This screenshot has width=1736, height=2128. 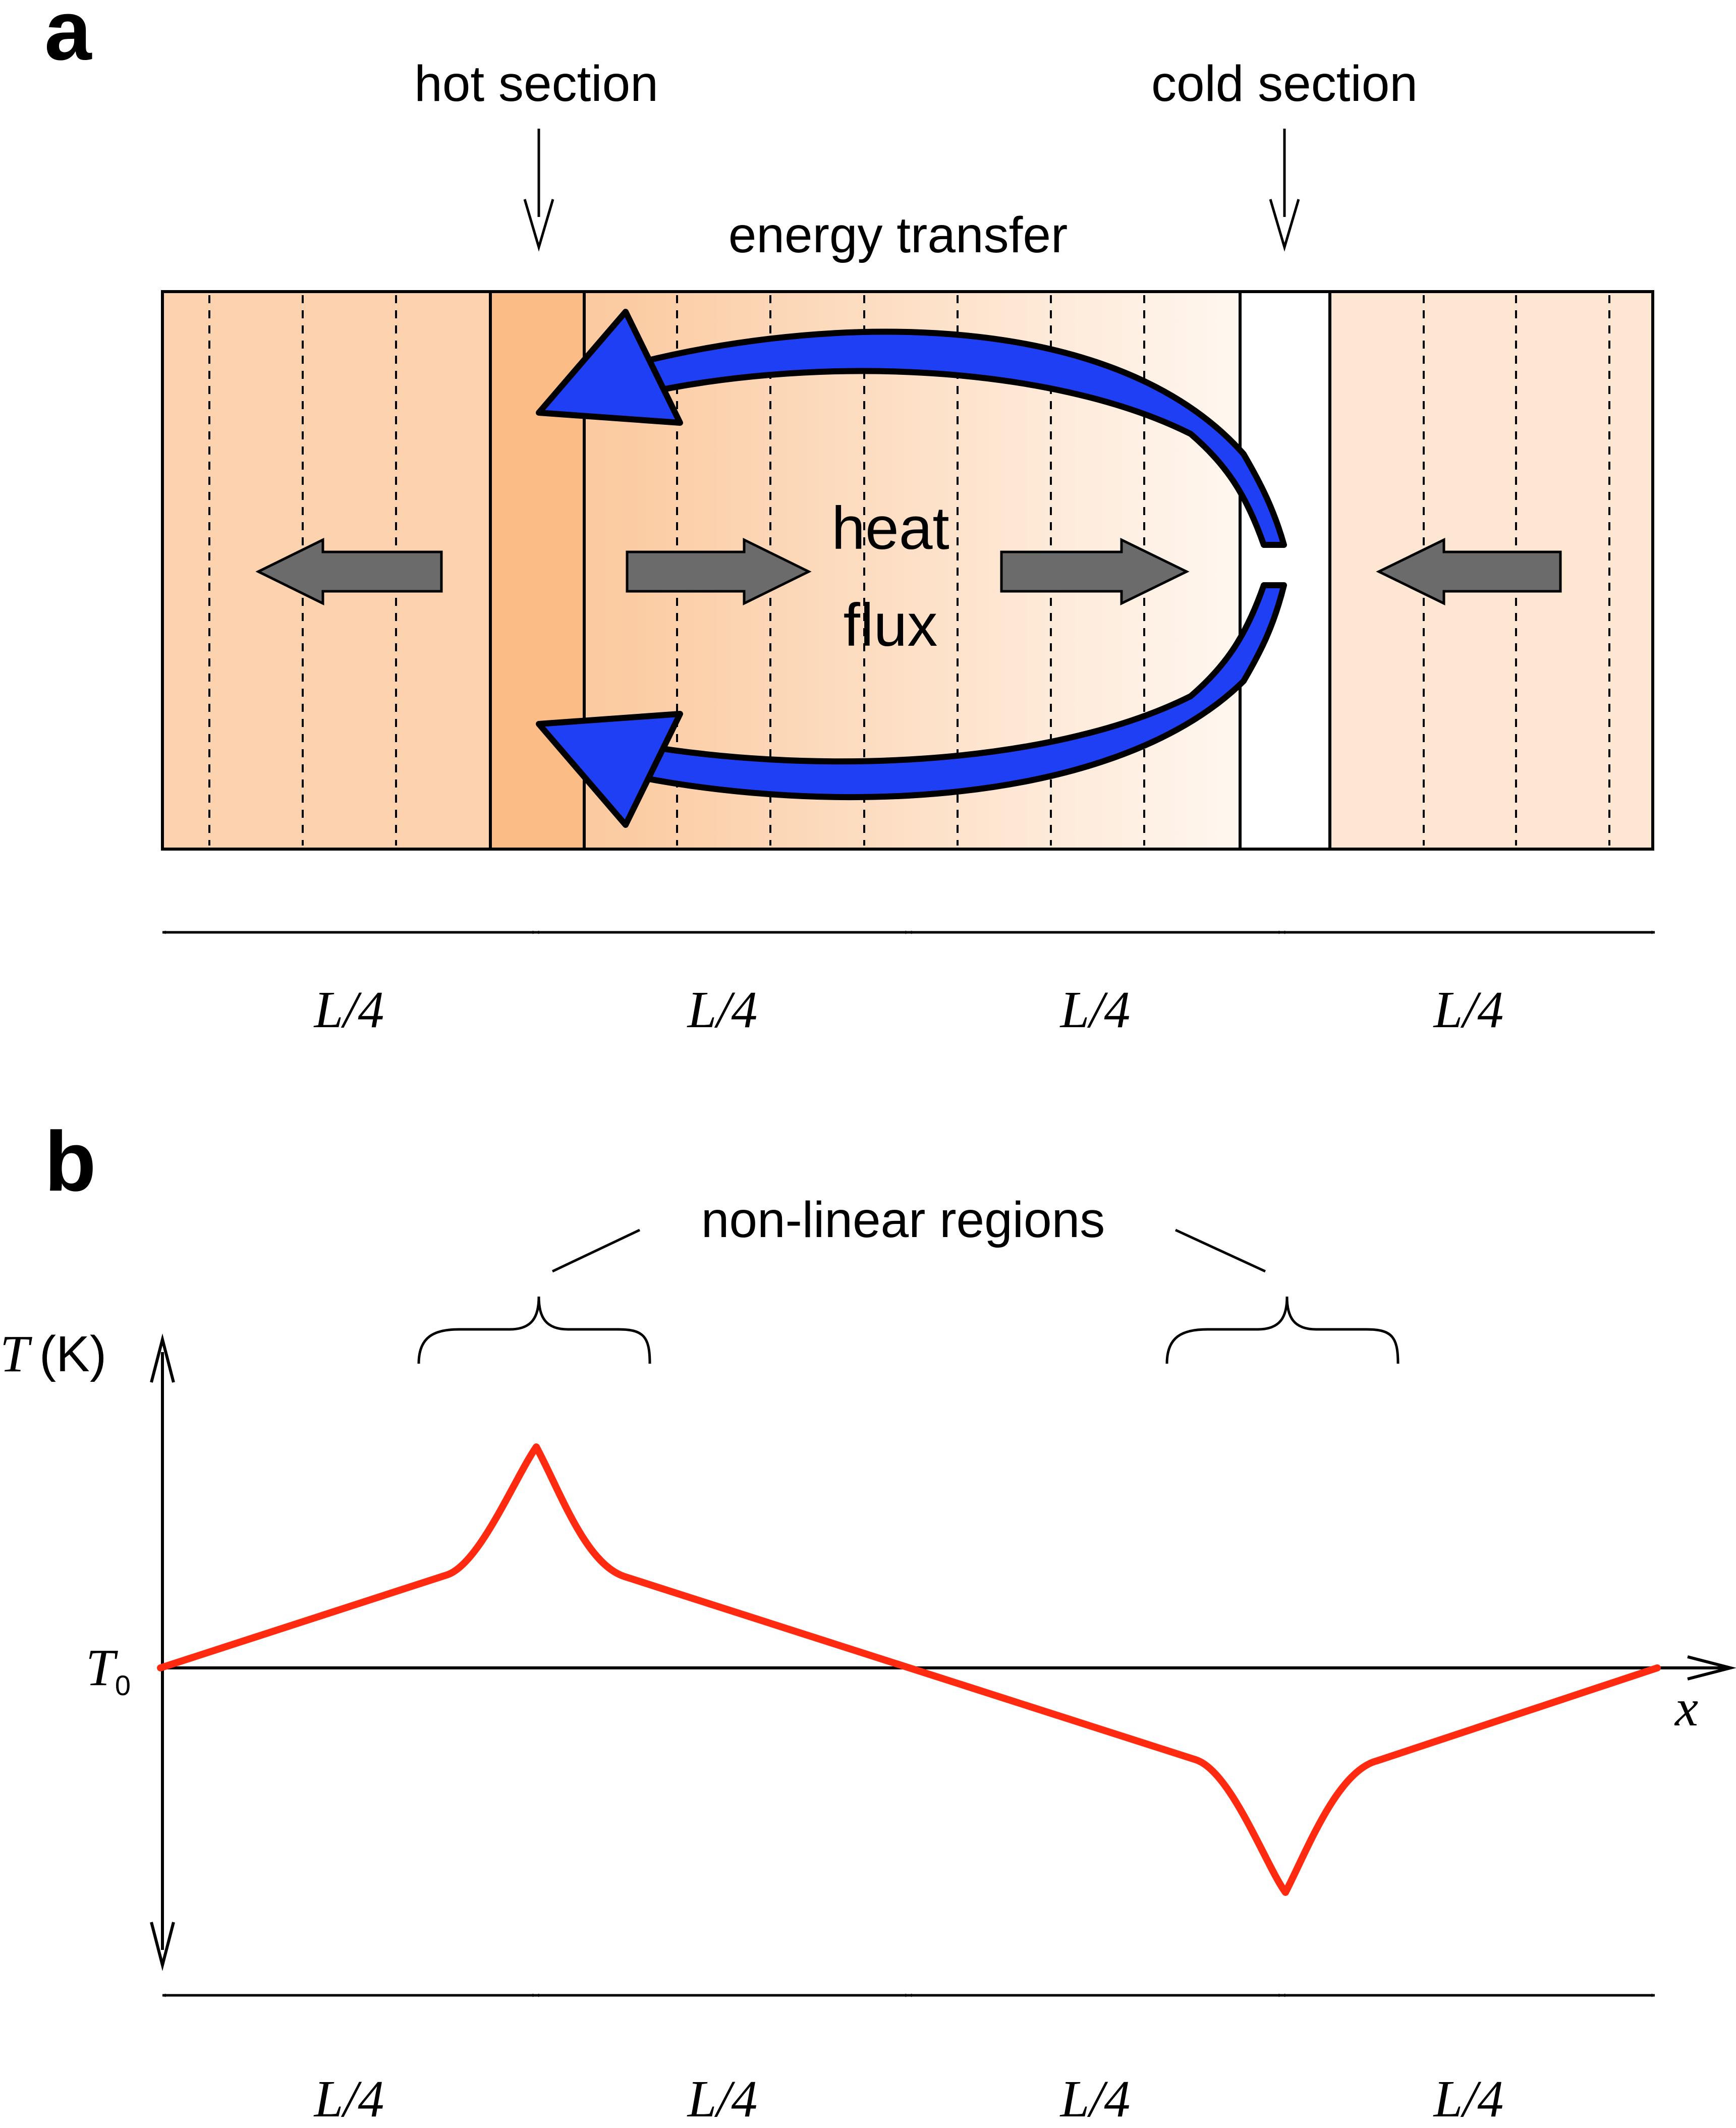 I want to click on energy-arrow-upper, so click(x=911, y=428).